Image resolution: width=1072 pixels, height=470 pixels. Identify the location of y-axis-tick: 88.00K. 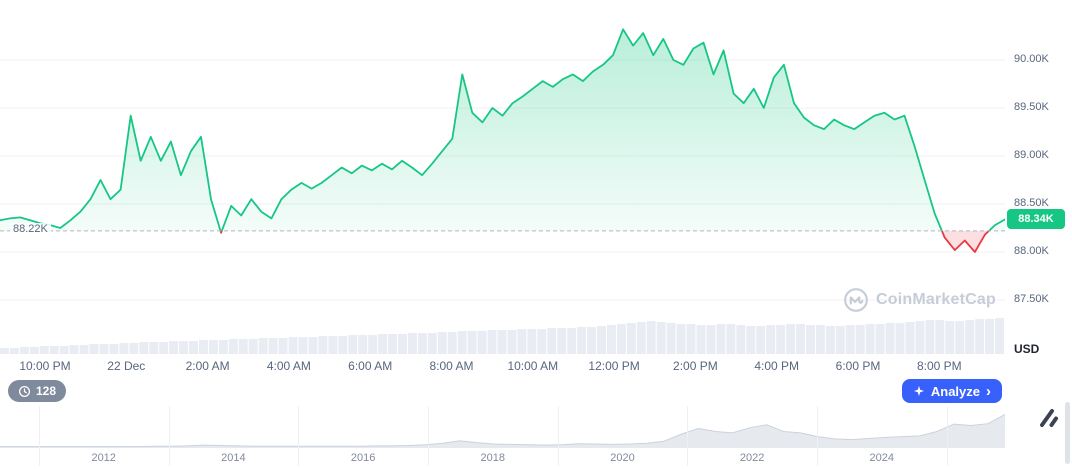
(1031, 251).